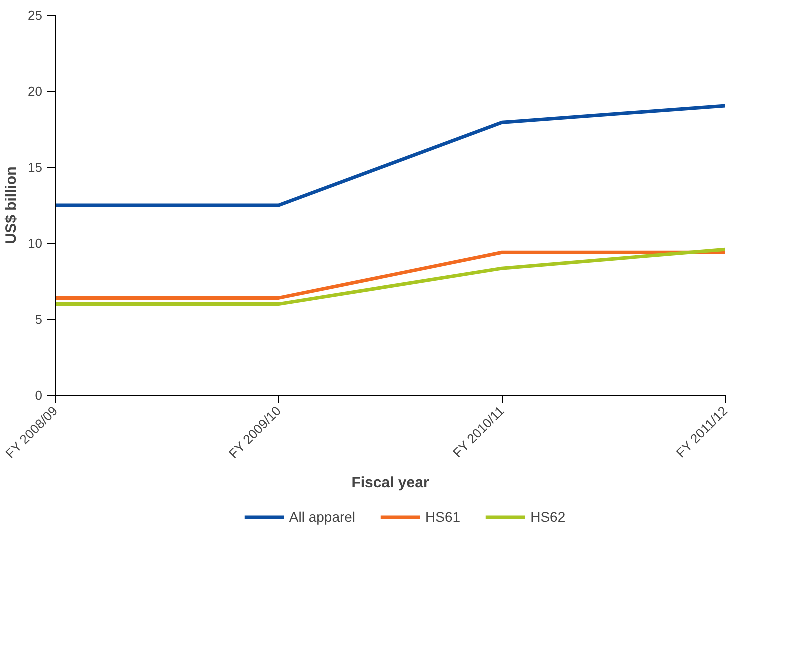 This screenshot has width=794, height=660. What do you see at coordinates (443, 516) in the screenshot?
I see `legend-label: HS61` at bounding box center [443, 516].